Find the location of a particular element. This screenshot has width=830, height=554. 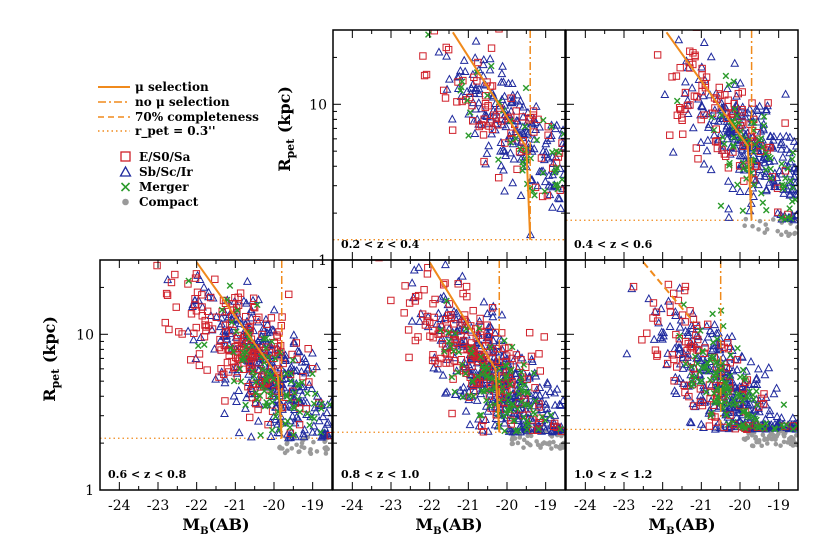

panel-1: 1 10 0.2 < z < 0.4 is located at coordinates (437, 149).